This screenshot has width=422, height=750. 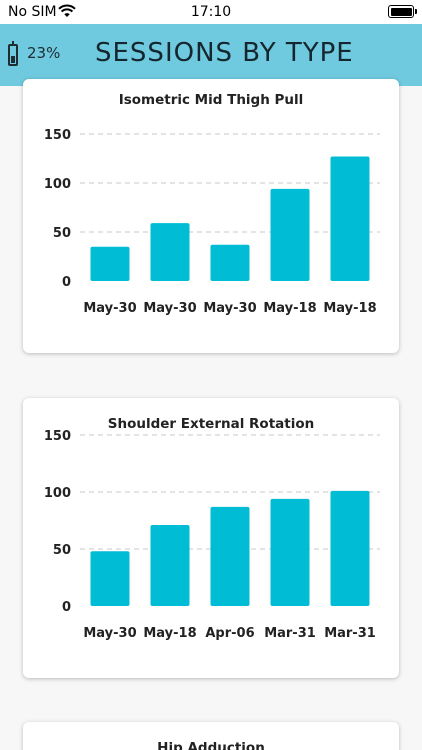 I want to click on battery-percent: 23%, so click(x=44, y=53).